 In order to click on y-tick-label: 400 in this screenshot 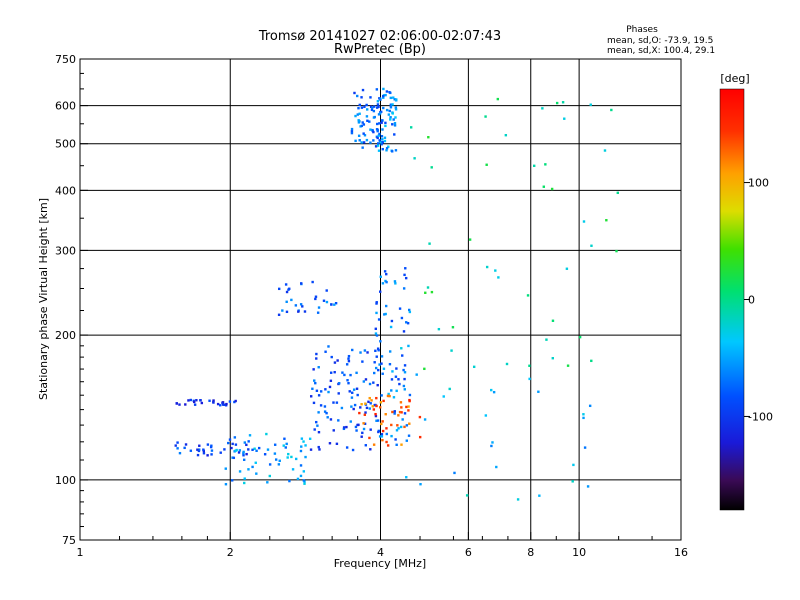, I will do `click(65, 190)`.